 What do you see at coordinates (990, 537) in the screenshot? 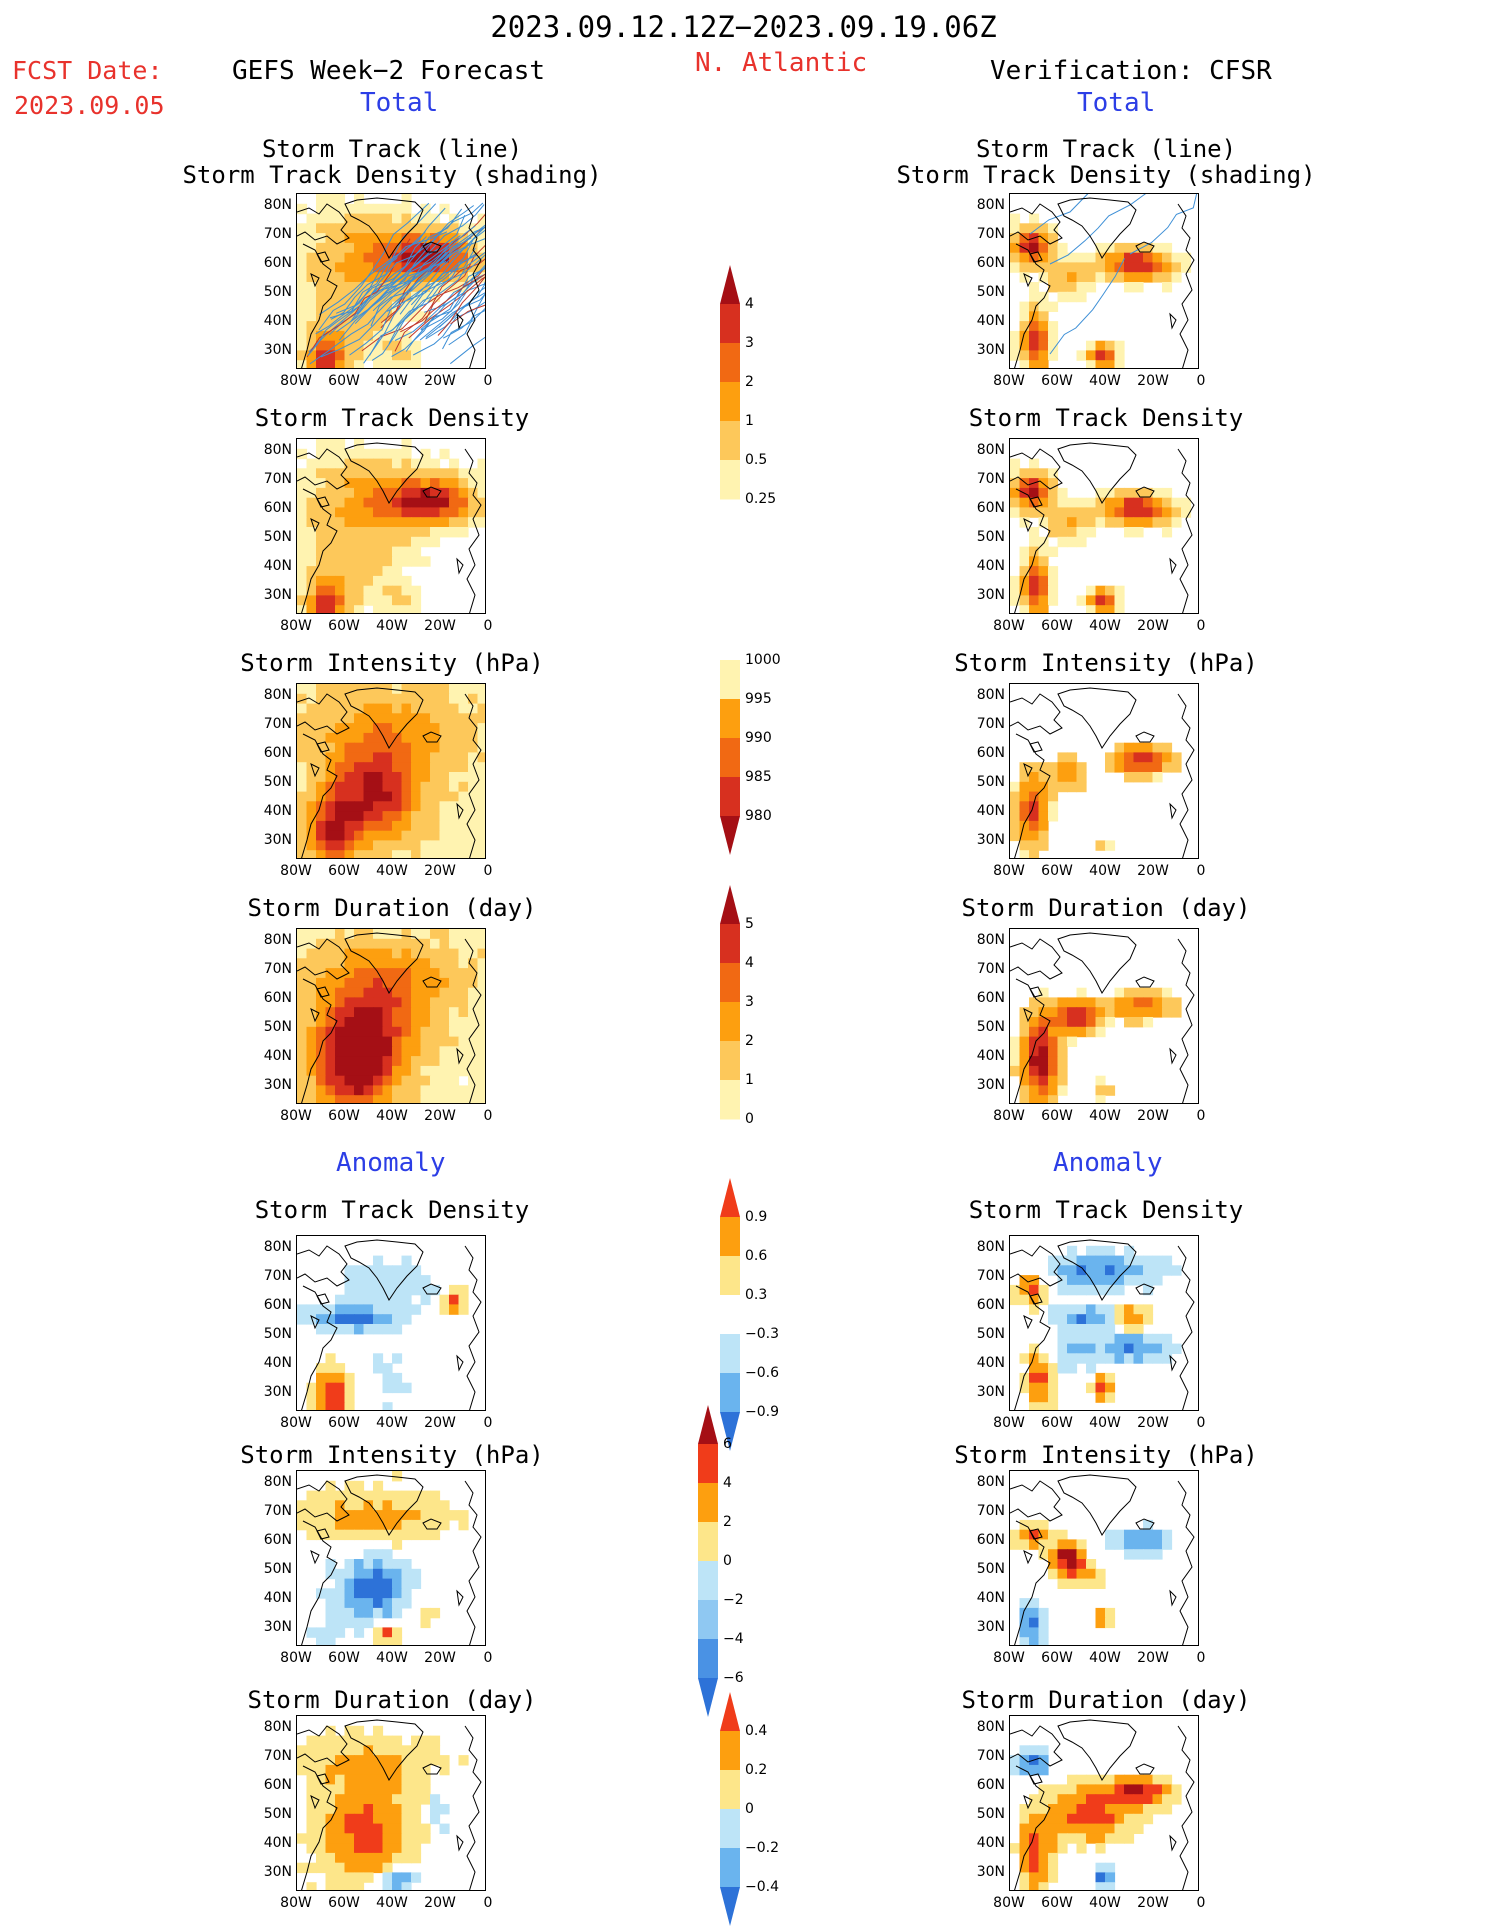
I see `latitude-tick-label: 50N` at bounding box center [990, 537].